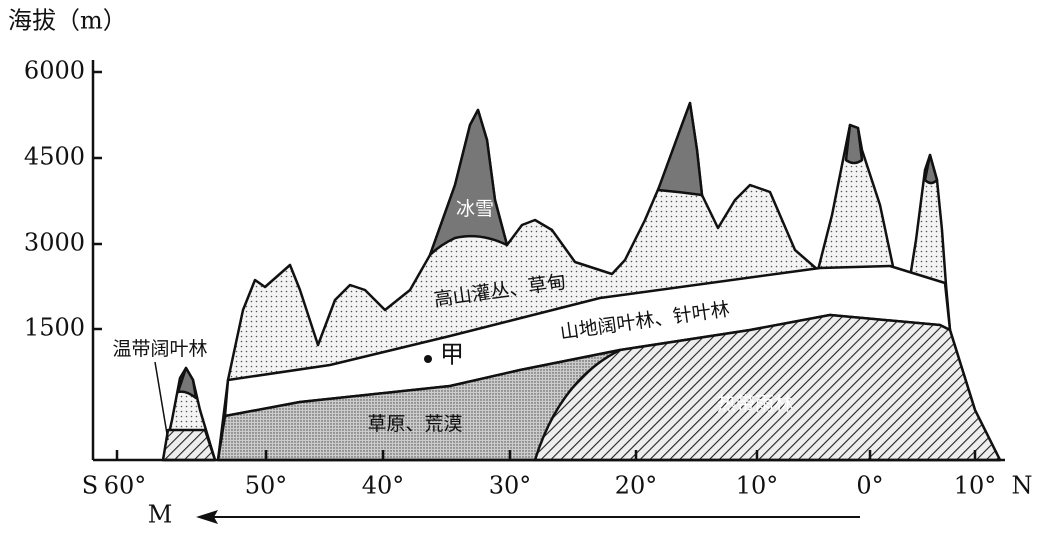 The width and height of the screenshot is (1050, 533). I want to click on temperate-label: 温带阔叶林, so click(159, 349).